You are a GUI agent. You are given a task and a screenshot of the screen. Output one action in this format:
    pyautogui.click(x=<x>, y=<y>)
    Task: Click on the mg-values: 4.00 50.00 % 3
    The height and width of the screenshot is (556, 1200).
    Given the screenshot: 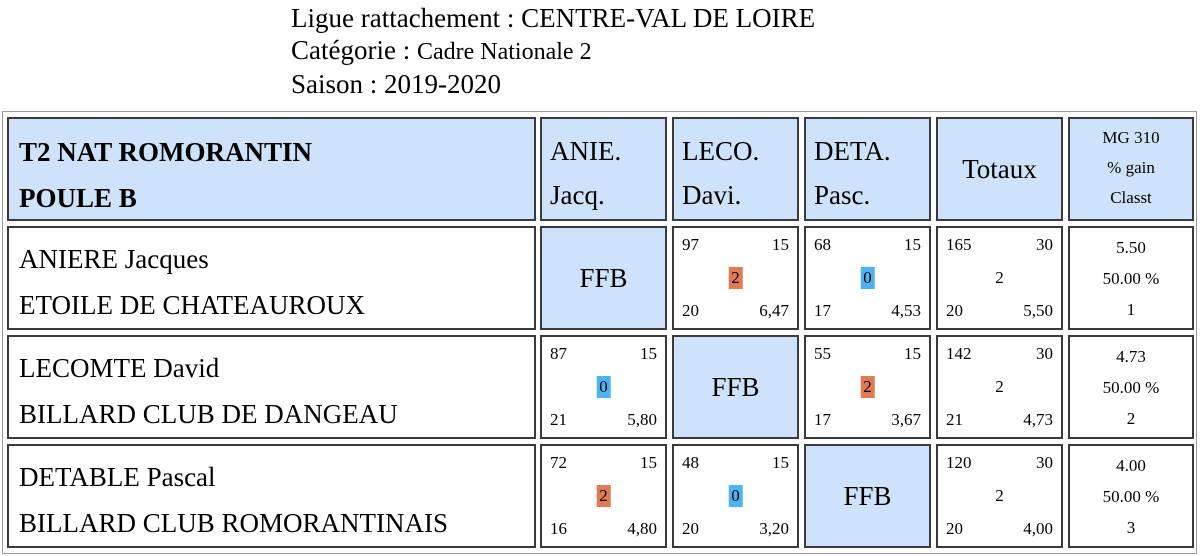 What is the action you would take?
    pyautogui.click(x=1131, y=494)
    